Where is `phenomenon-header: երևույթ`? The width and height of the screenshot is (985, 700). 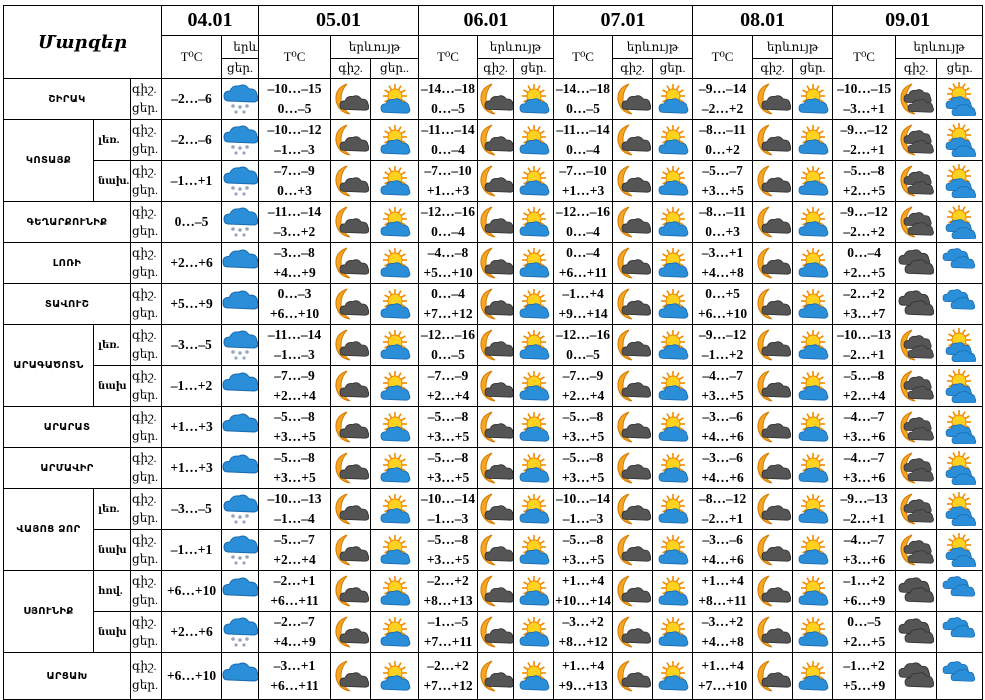 phenomenon-header: երևույթ is located at coordinates (375, 47).